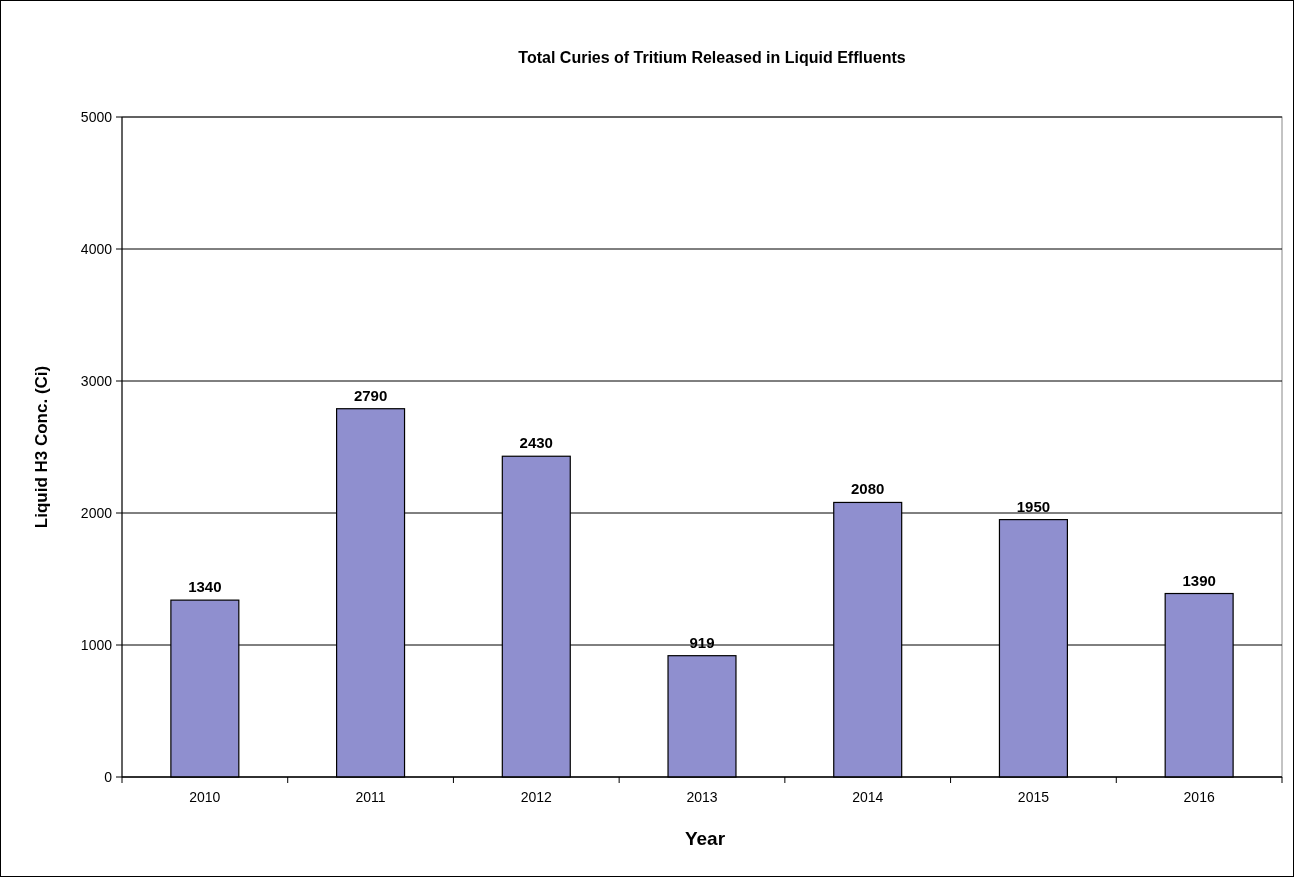 This screenshot has height=877, width=1294. Describe the element at coordinates (370, 395) in the screenshot. I see `data-label: 2790` at that location.